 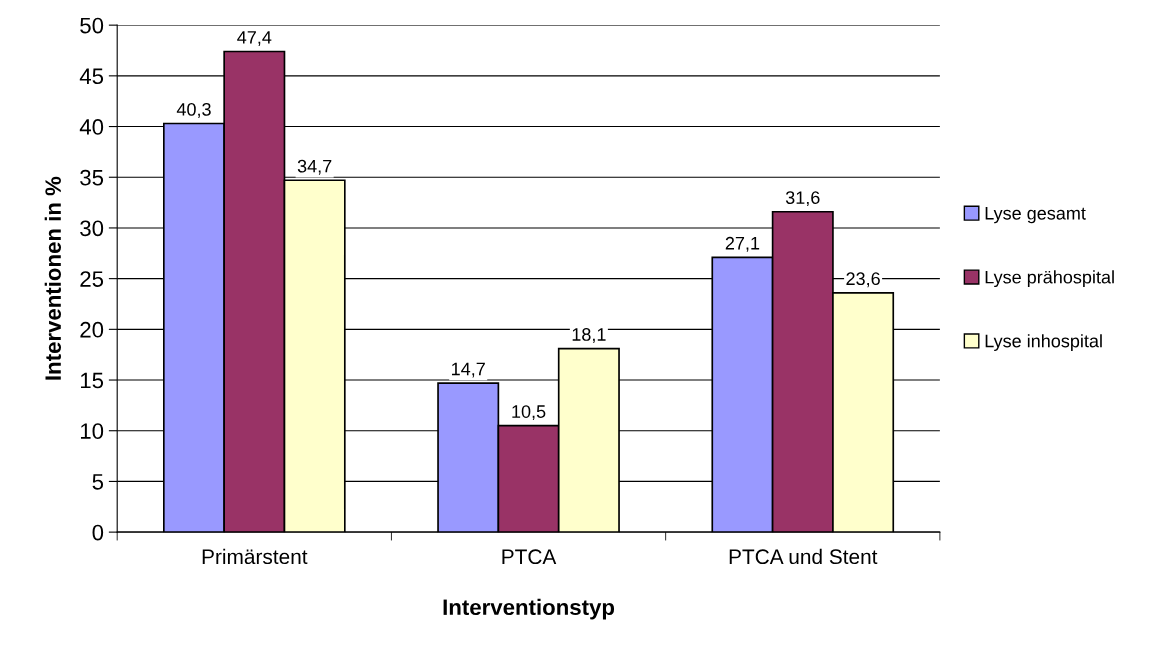 I want to click on y-tick-label: 45, so click(x=91, y=76).